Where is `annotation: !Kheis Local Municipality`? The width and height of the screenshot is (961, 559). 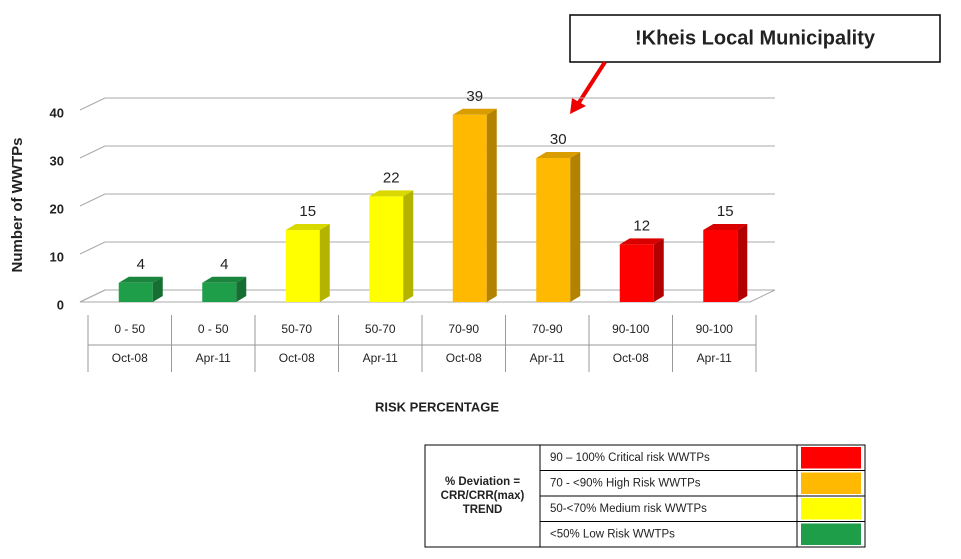 annotation: !Kheis Local Municipality is located at coordinates (755, 38).